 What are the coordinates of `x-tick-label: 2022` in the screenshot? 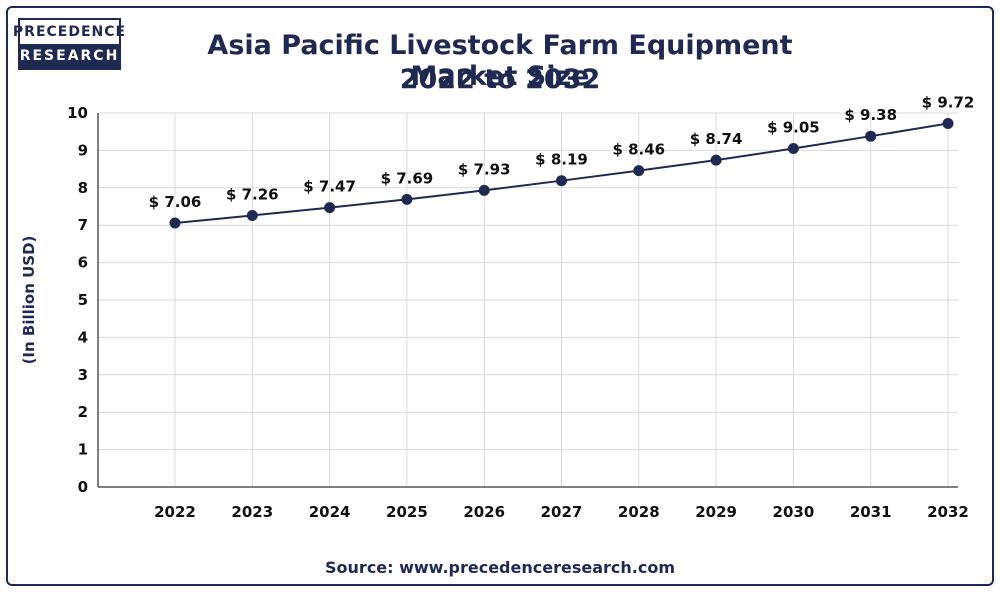 It's located at (175, 512).